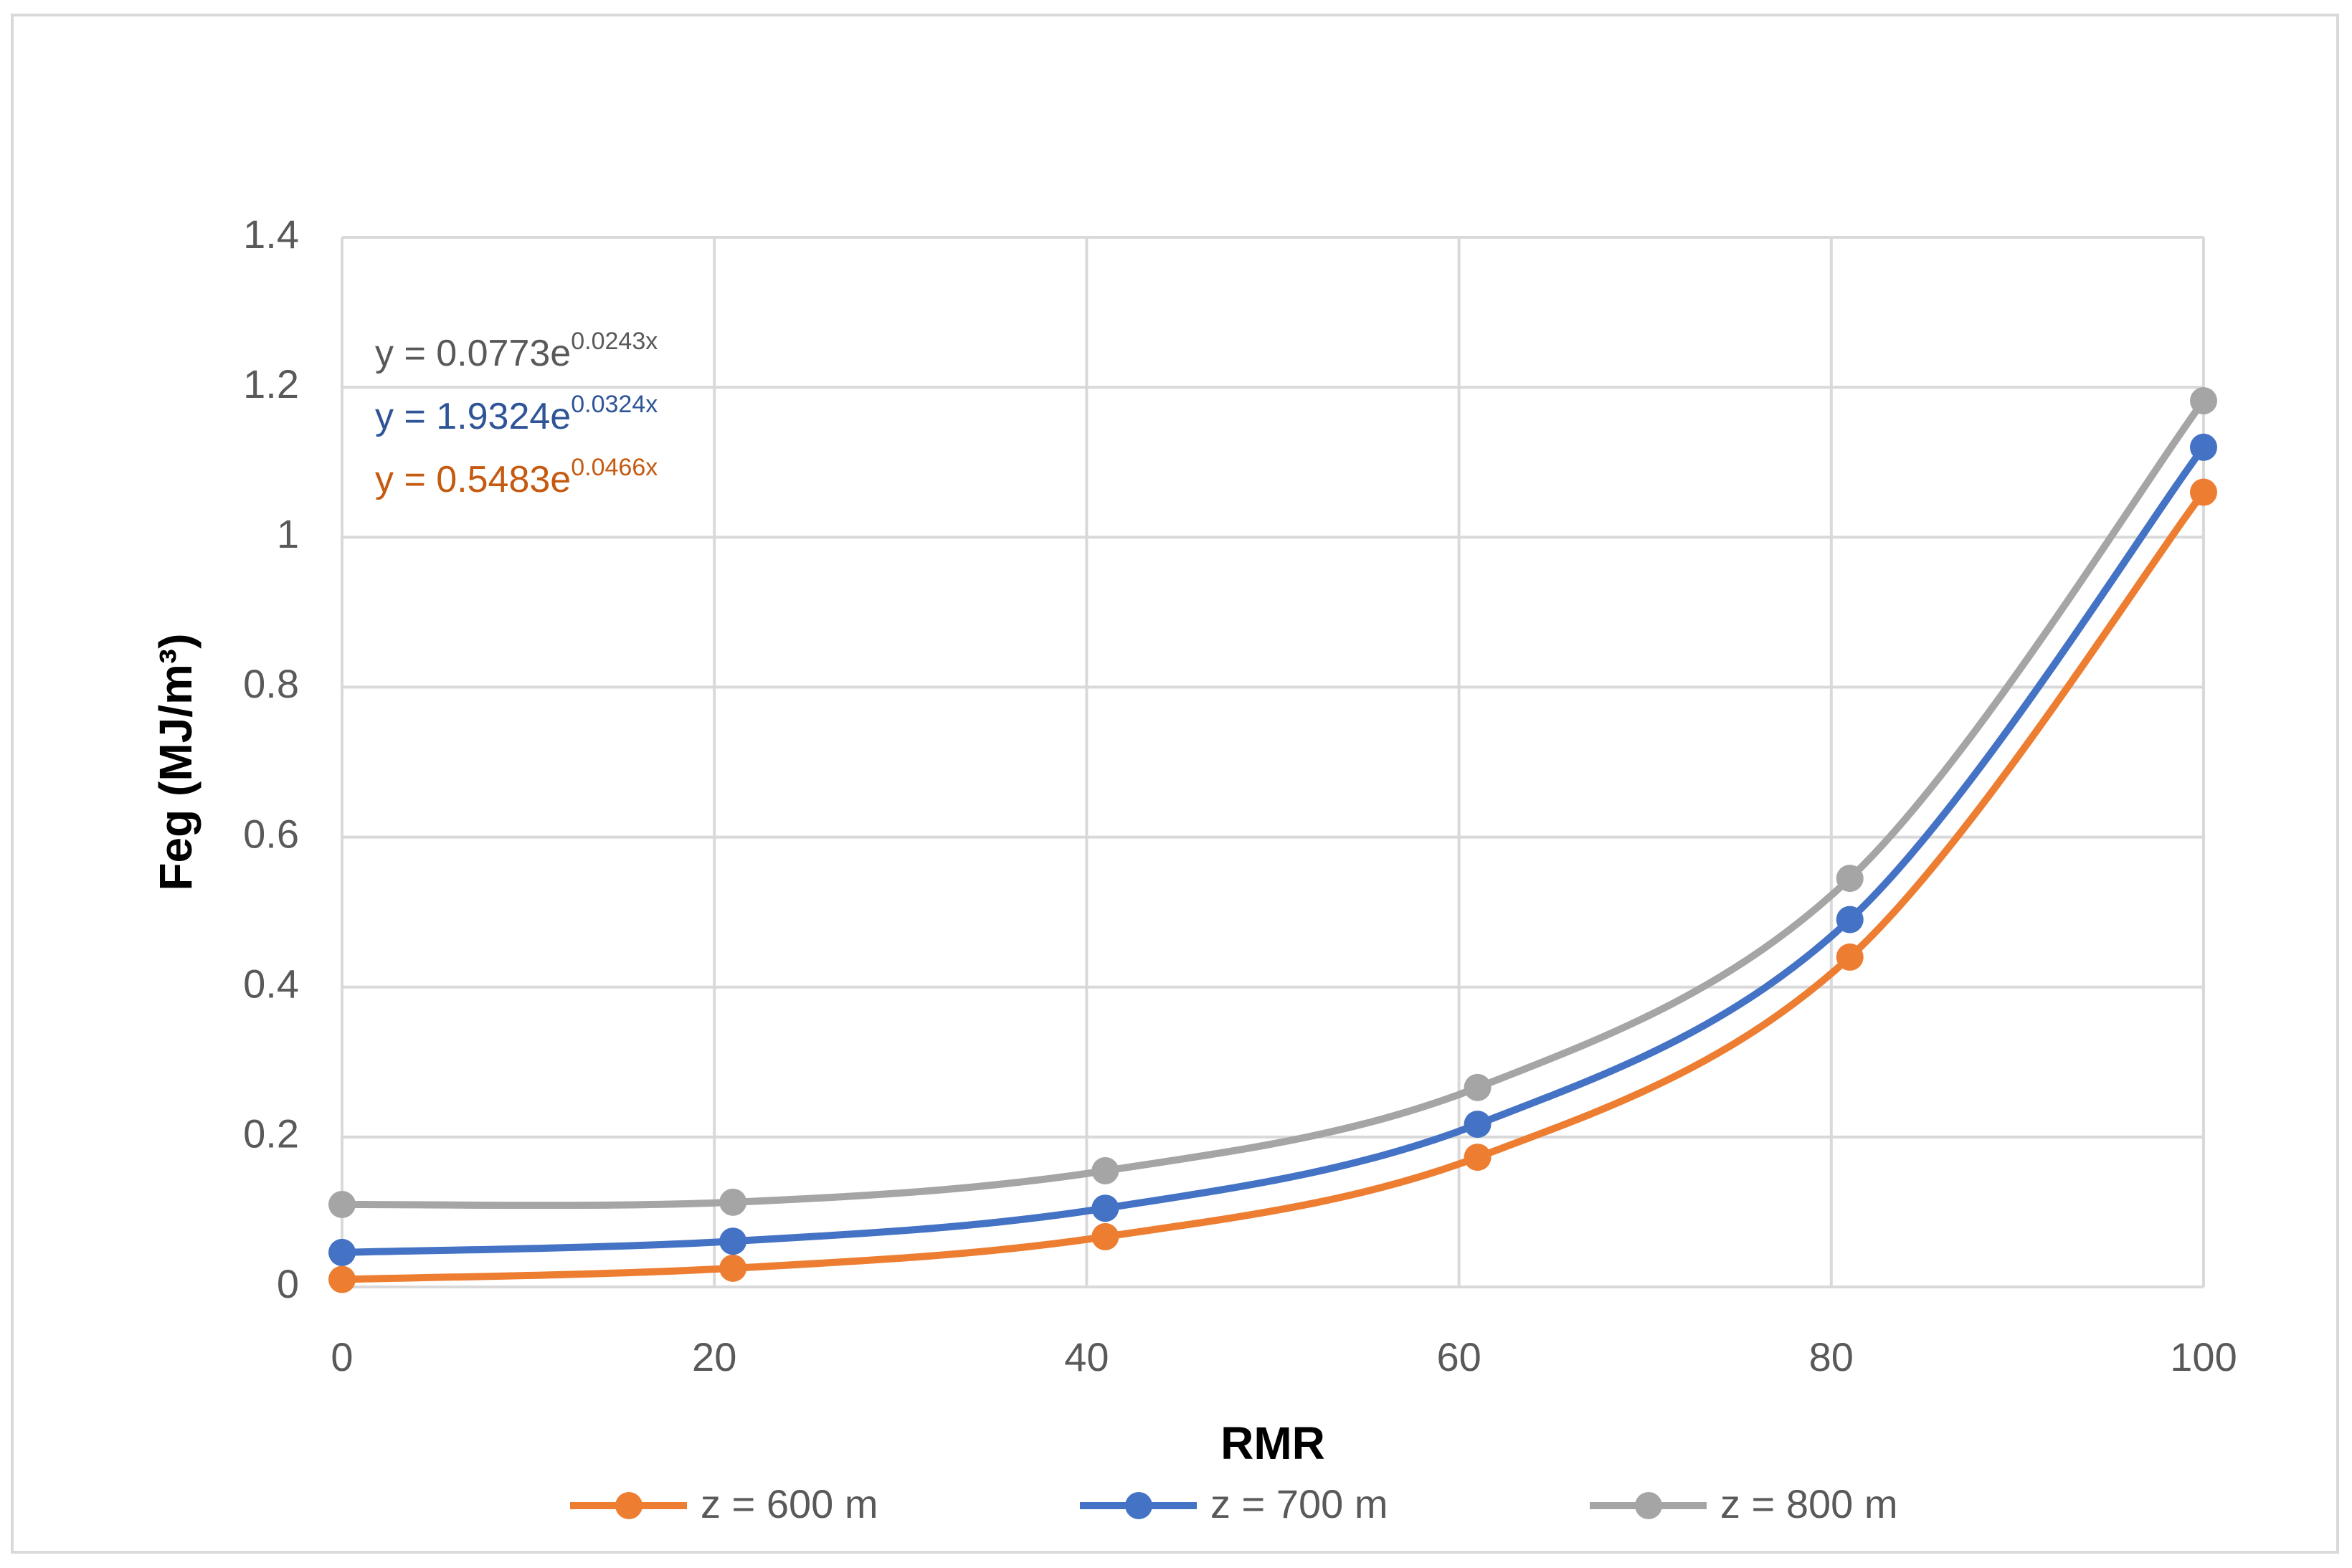 This screenshot has width=2352, height=1568. Describe the element at coordinates (342, 1356) in the screenshot. I see `x-tick-label: 0` at that location.